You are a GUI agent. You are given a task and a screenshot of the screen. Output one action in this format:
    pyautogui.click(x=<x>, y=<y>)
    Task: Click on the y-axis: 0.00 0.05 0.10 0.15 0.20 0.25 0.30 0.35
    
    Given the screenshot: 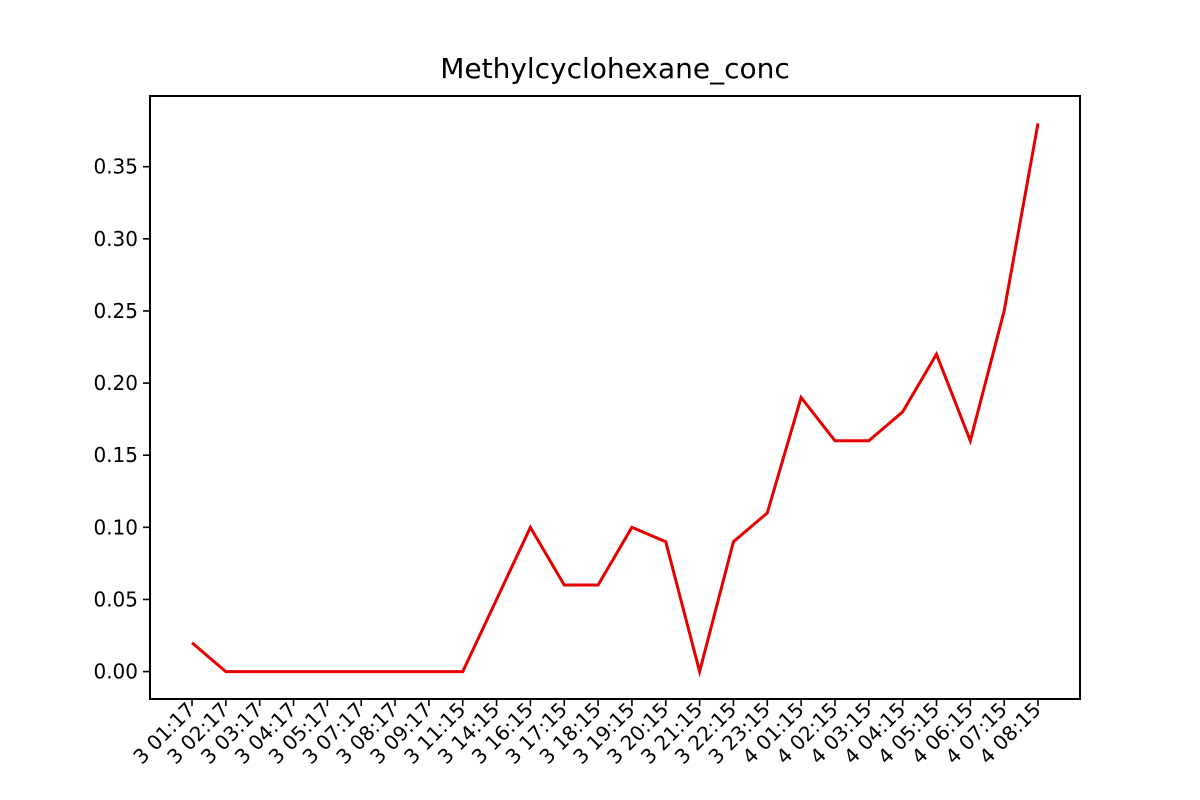 What is the action you would take?
    pyautogui.click(x=121, y=419)
    